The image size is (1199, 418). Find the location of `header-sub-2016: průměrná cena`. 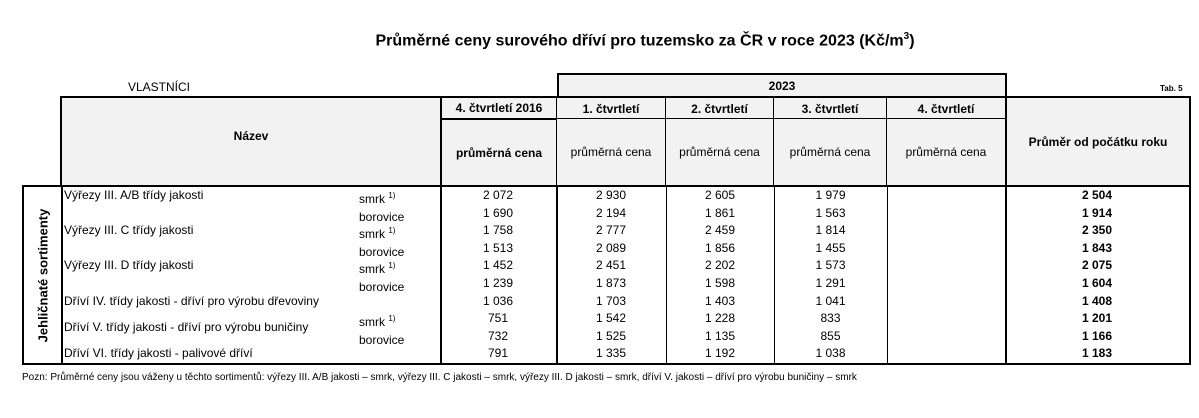

header-sub-2016: průměrná cena is located at coordinates (499, 152).